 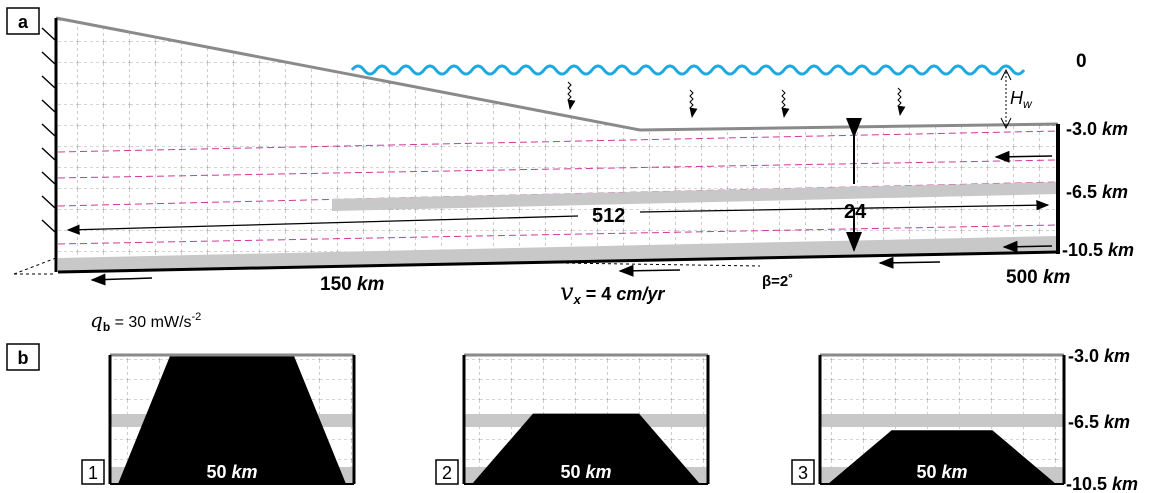 I want to click on sedimentation-arrows, so click(x=736, y=99).